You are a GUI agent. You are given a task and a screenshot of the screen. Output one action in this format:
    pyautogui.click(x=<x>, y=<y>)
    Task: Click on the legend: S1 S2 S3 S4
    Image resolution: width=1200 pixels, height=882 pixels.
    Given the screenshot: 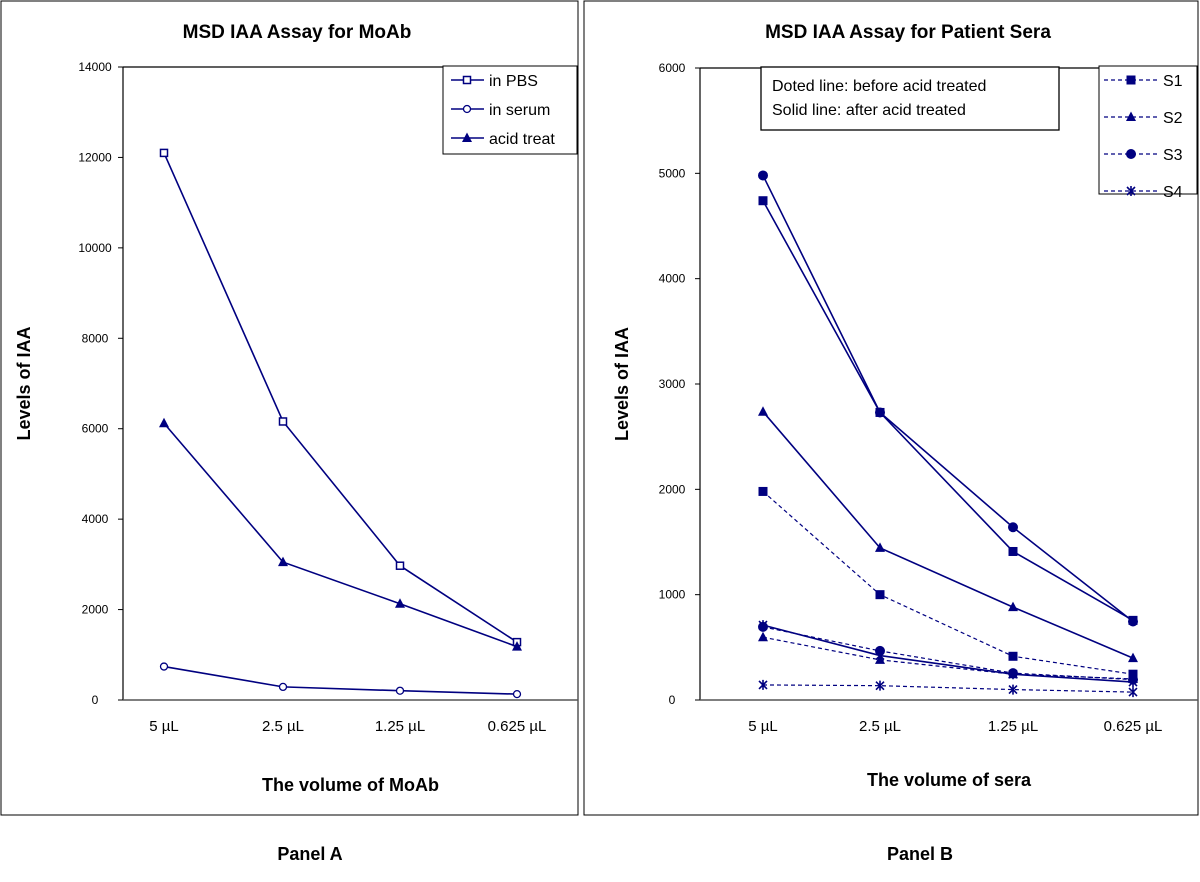 What is the action you would take?
    pyautogui.click(x=1148, y=133)
    